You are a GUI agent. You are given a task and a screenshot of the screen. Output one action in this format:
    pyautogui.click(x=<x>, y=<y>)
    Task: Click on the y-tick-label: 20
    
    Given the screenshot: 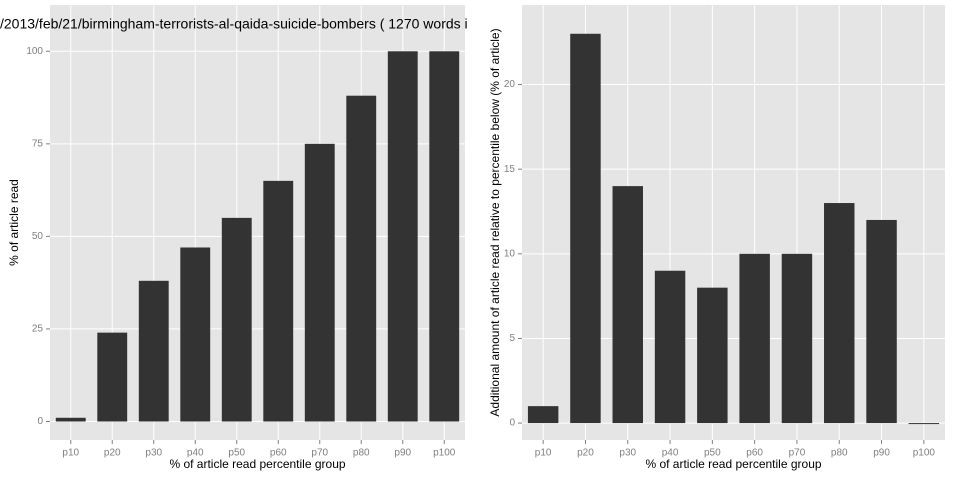 What is the action you would take?
    pyautogui.click(x=510, y=84)
    